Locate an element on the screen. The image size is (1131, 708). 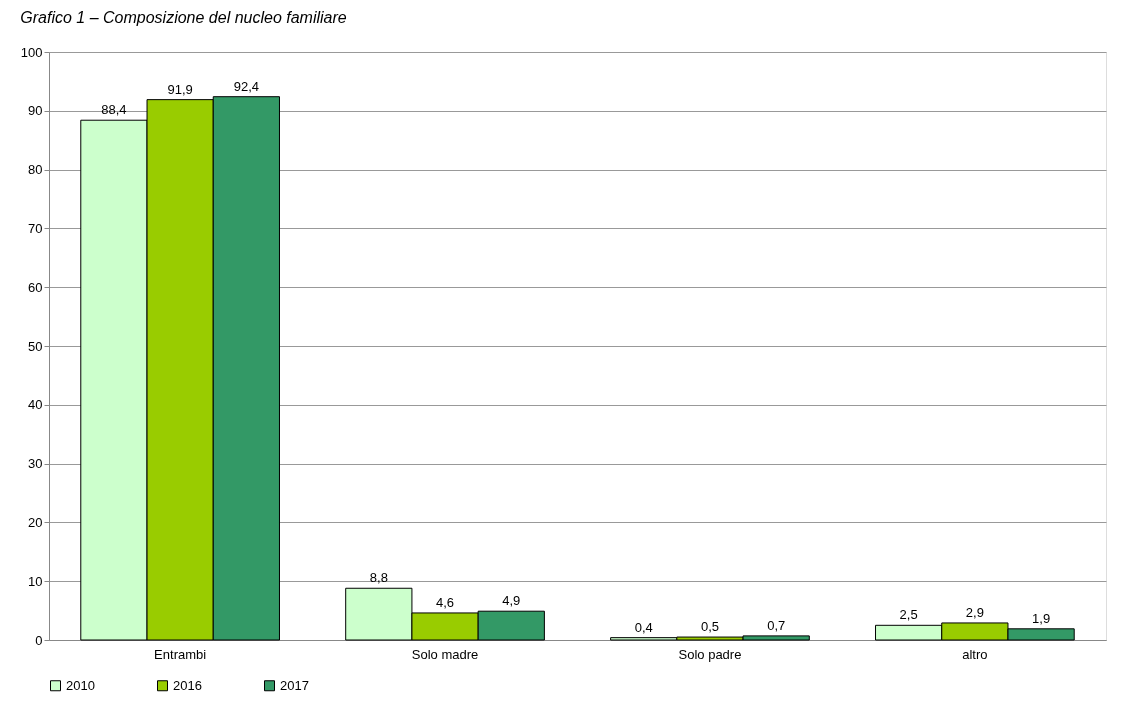
data-label: 1,9 is located at coordinates (1041, 618).